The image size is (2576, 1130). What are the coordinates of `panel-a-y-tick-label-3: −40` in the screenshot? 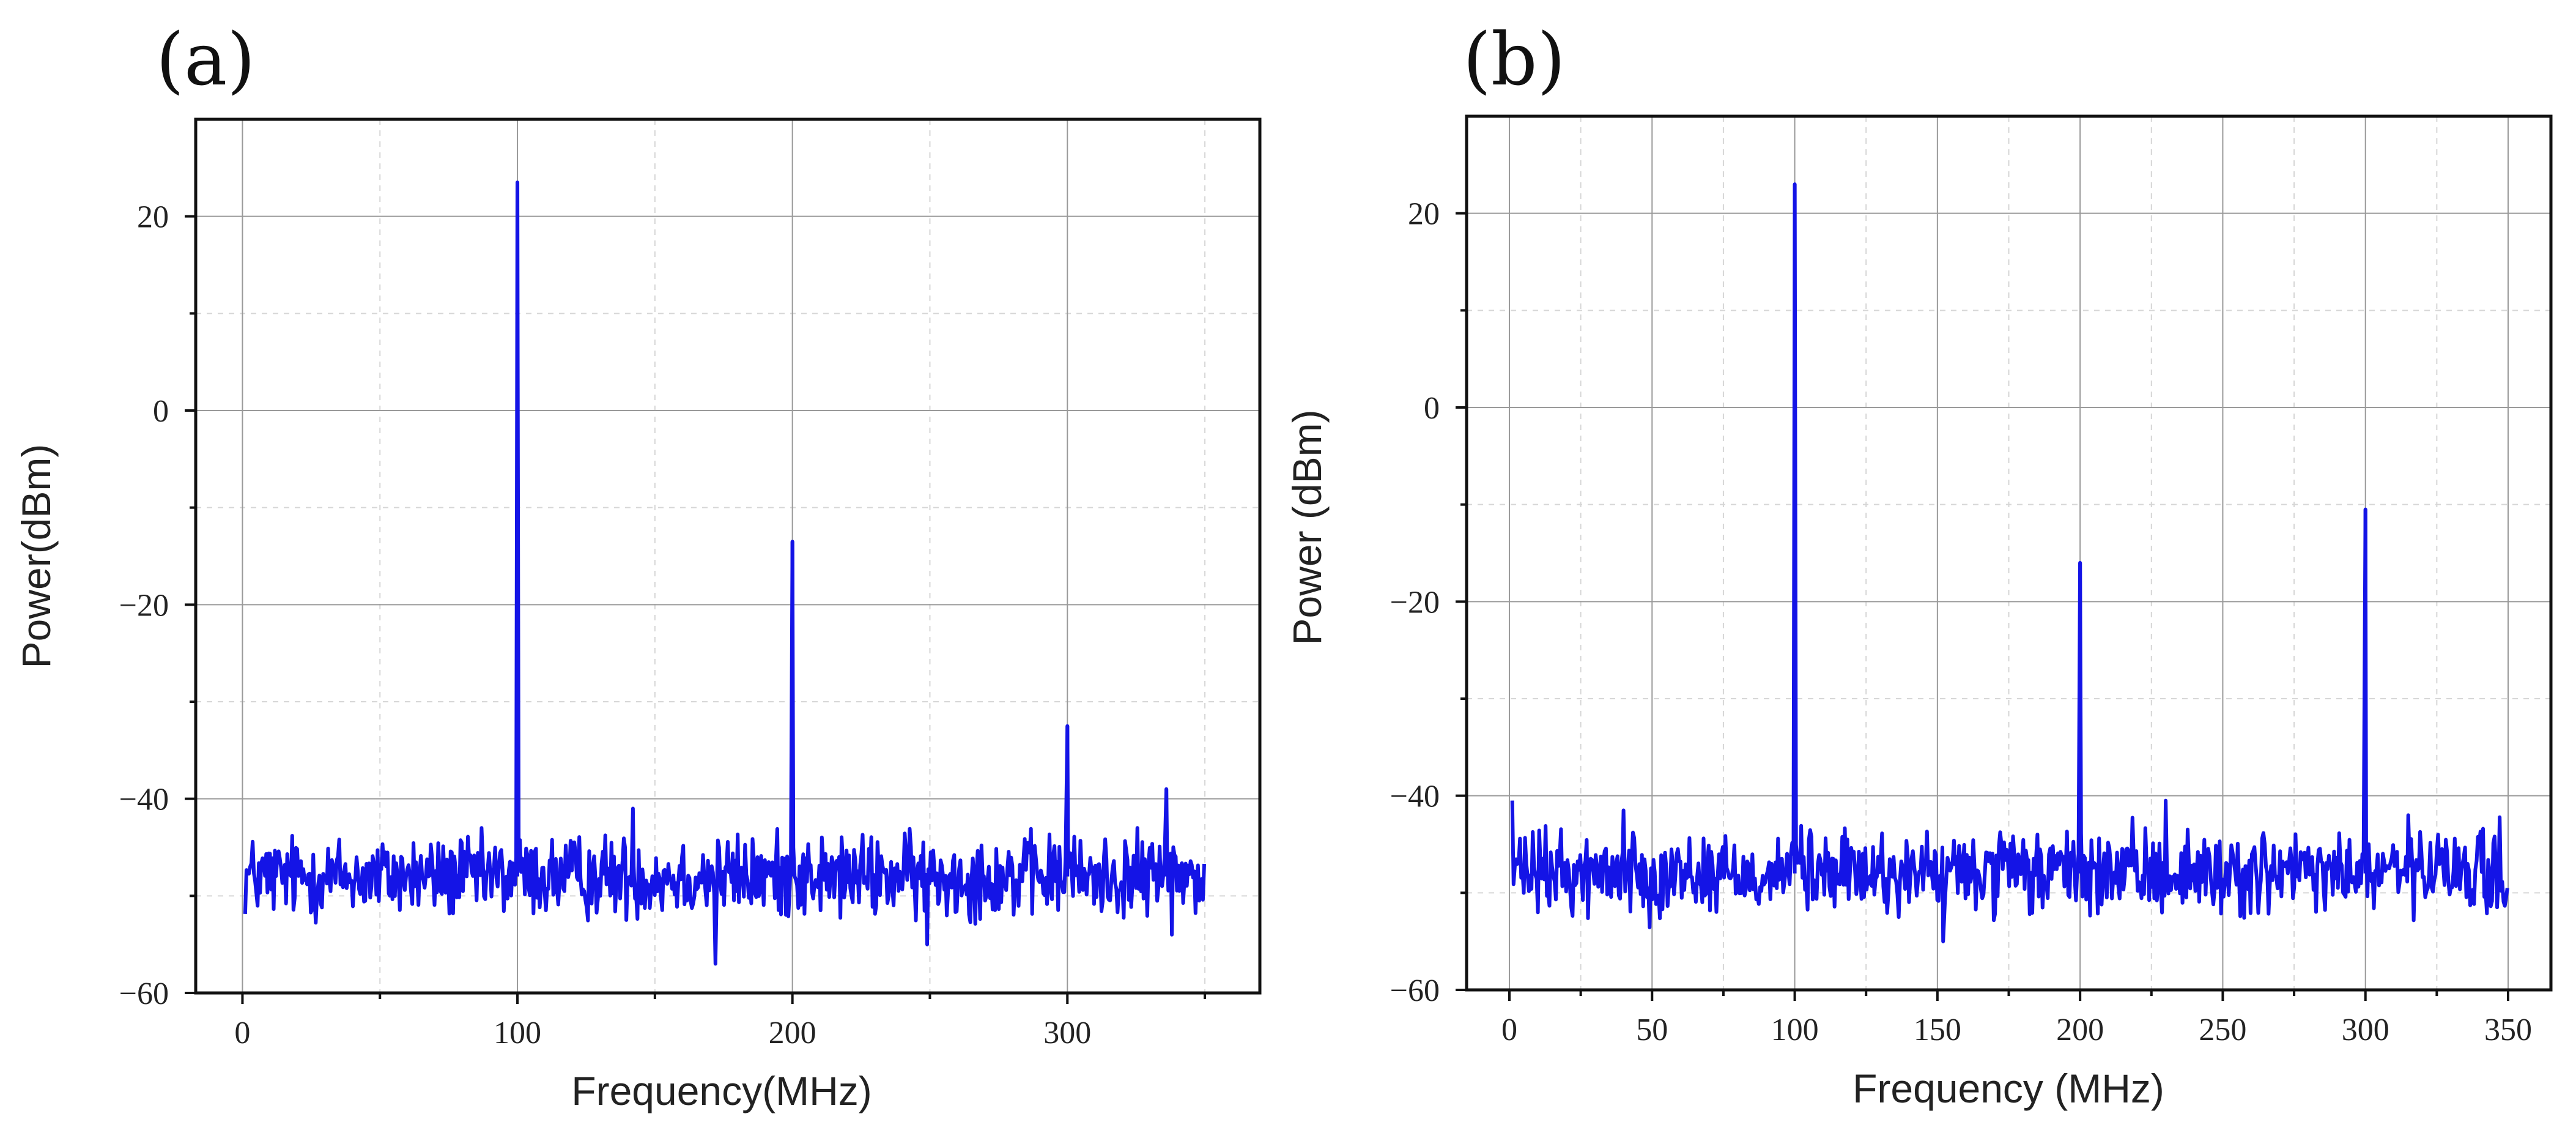 It's located at (144, 799).